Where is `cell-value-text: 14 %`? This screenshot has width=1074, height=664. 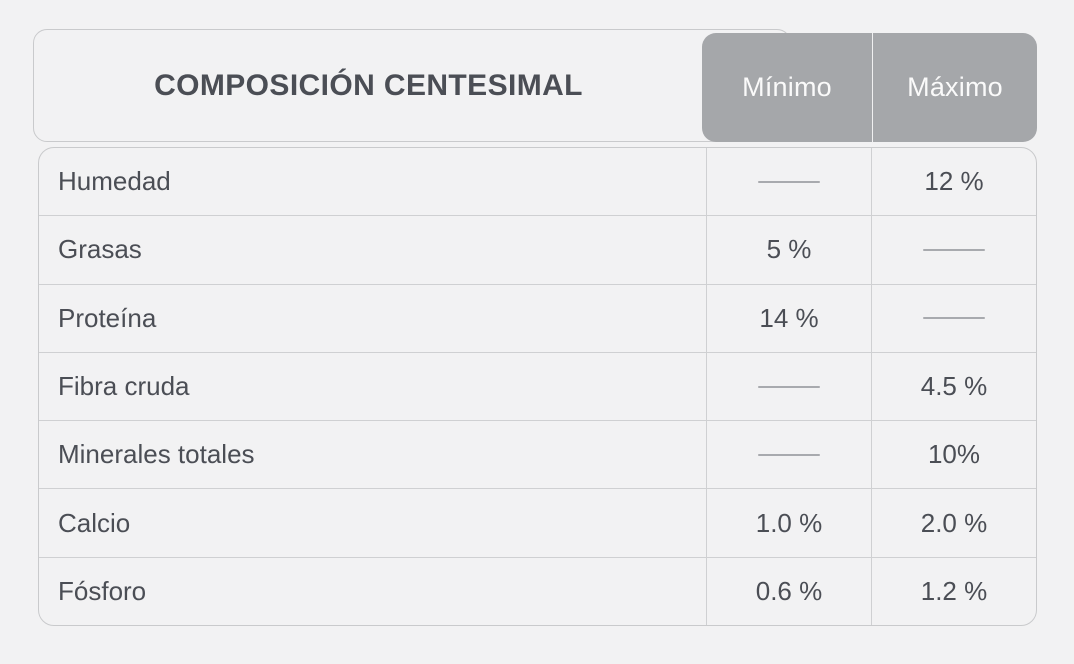 cell-value-text: 14 % is located at coordinates (789, 317).